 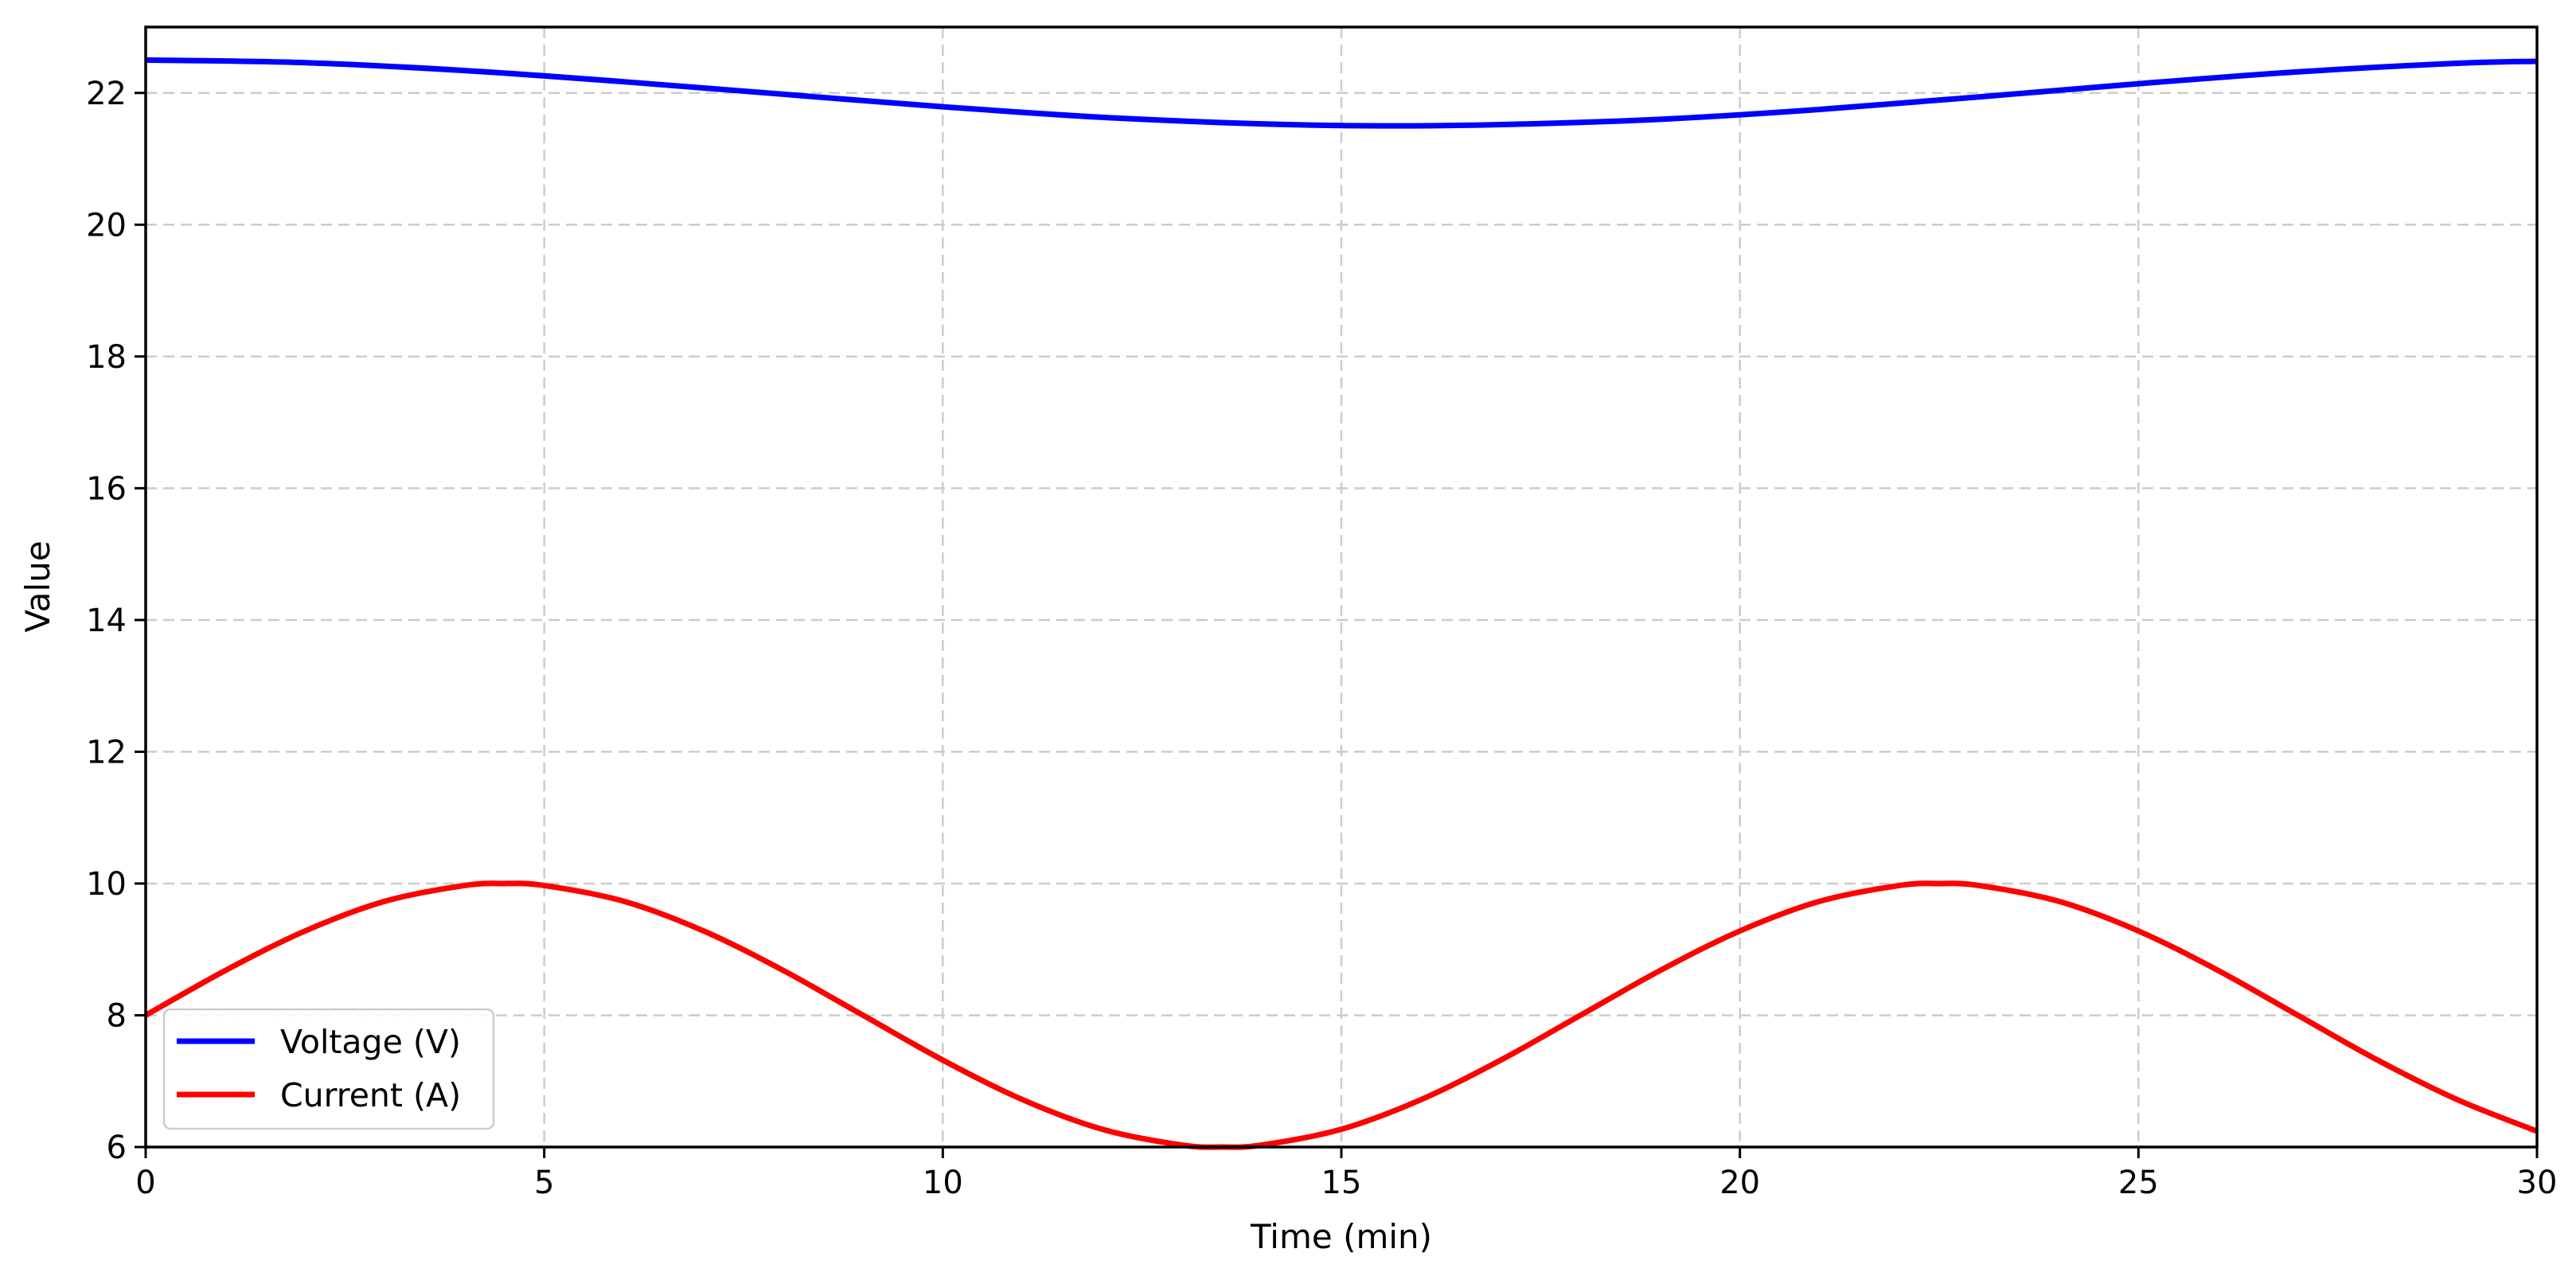 What do you see at coordinates (1739, 1183) in the screenshot?
I see `x-tick-label-20: 20` at bounding box center [1739, 1183].